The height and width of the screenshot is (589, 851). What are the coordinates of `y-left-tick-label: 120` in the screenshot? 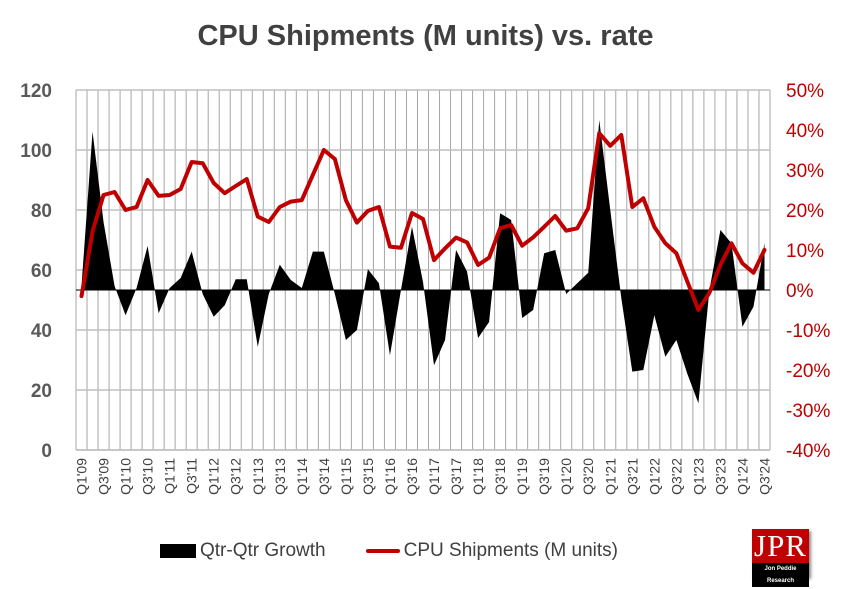 It's located at (36, 91).